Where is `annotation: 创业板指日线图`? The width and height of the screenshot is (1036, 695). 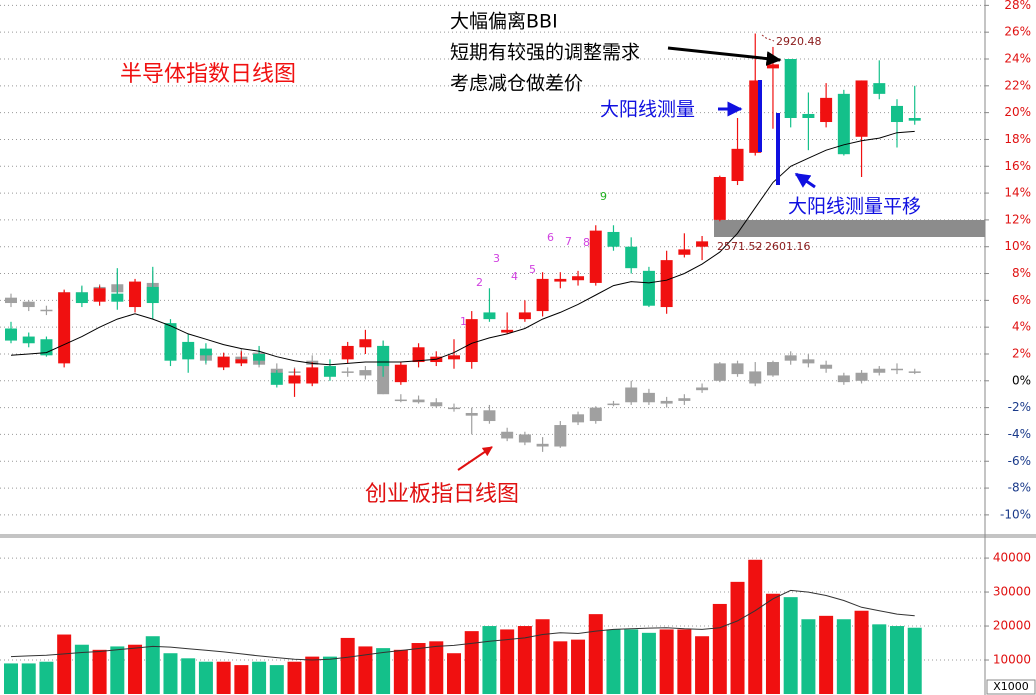 annotation: 创业板指日线图 is located at coordinates (442, 494).